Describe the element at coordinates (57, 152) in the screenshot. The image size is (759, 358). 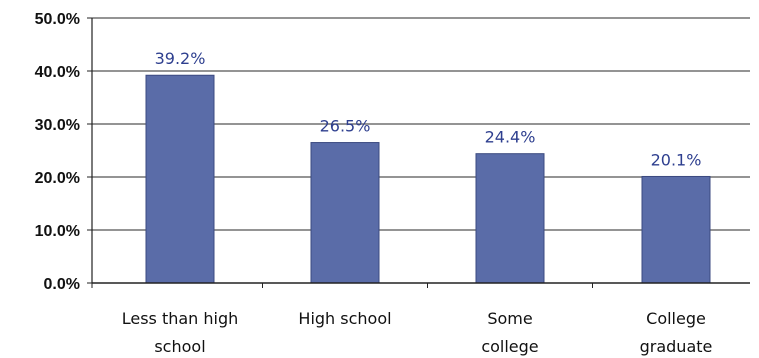
I see `y-axis-tick-labels: 0.0% 10.0% 20.0% 30.0% 40.0% 50.0%` at that location.